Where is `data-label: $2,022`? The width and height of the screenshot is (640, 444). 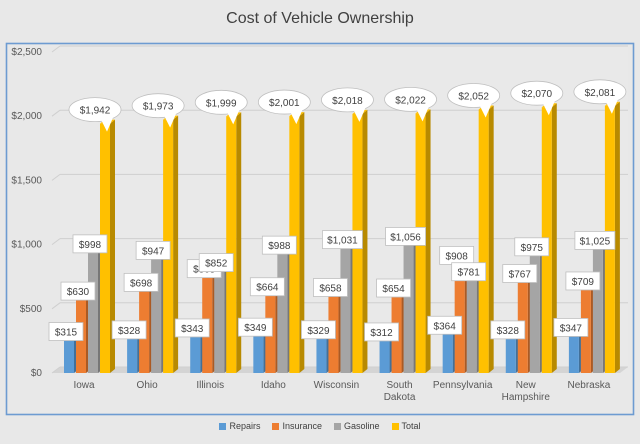
data-label: $2,022 is located at coordinates (410, 100).